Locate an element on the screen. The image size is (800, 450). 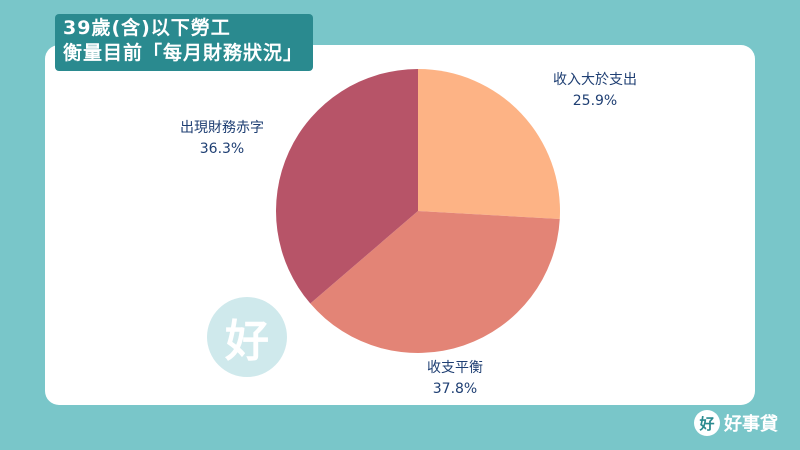
slice-value-label: 36.3% is located at coordinates (222, 149).